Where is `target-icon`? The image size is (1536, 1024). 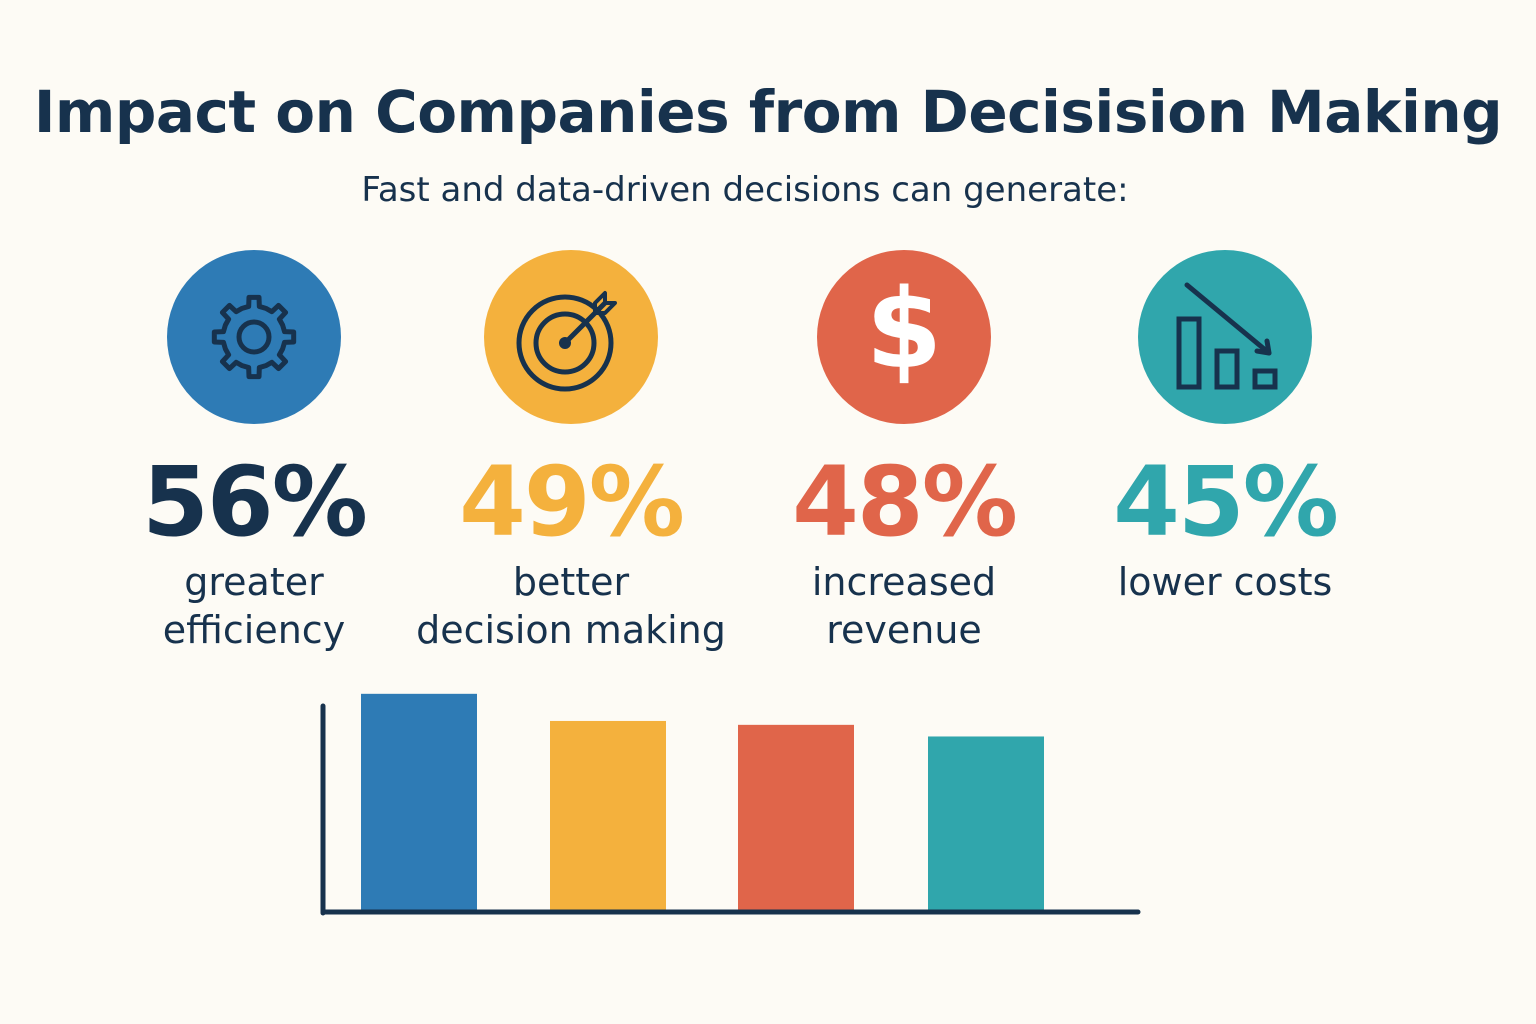 target-icon is located at coordinates (566, 341).